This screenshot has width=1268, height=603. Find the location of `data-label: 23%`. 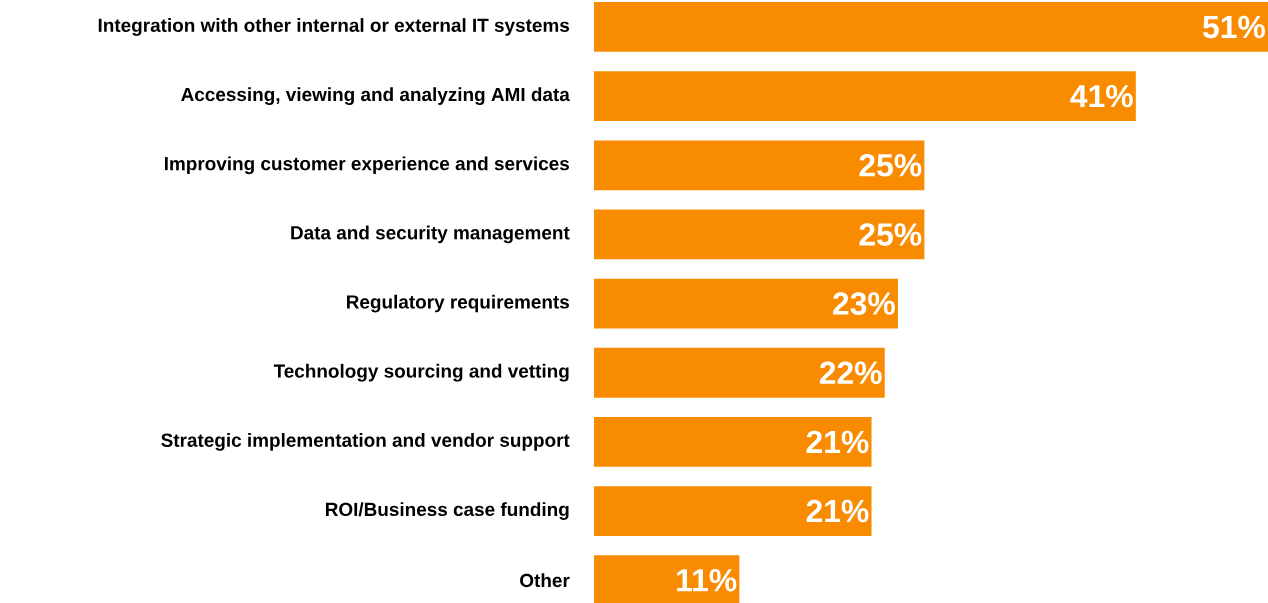

data-label: 23% is located at coordinates (864, 303).